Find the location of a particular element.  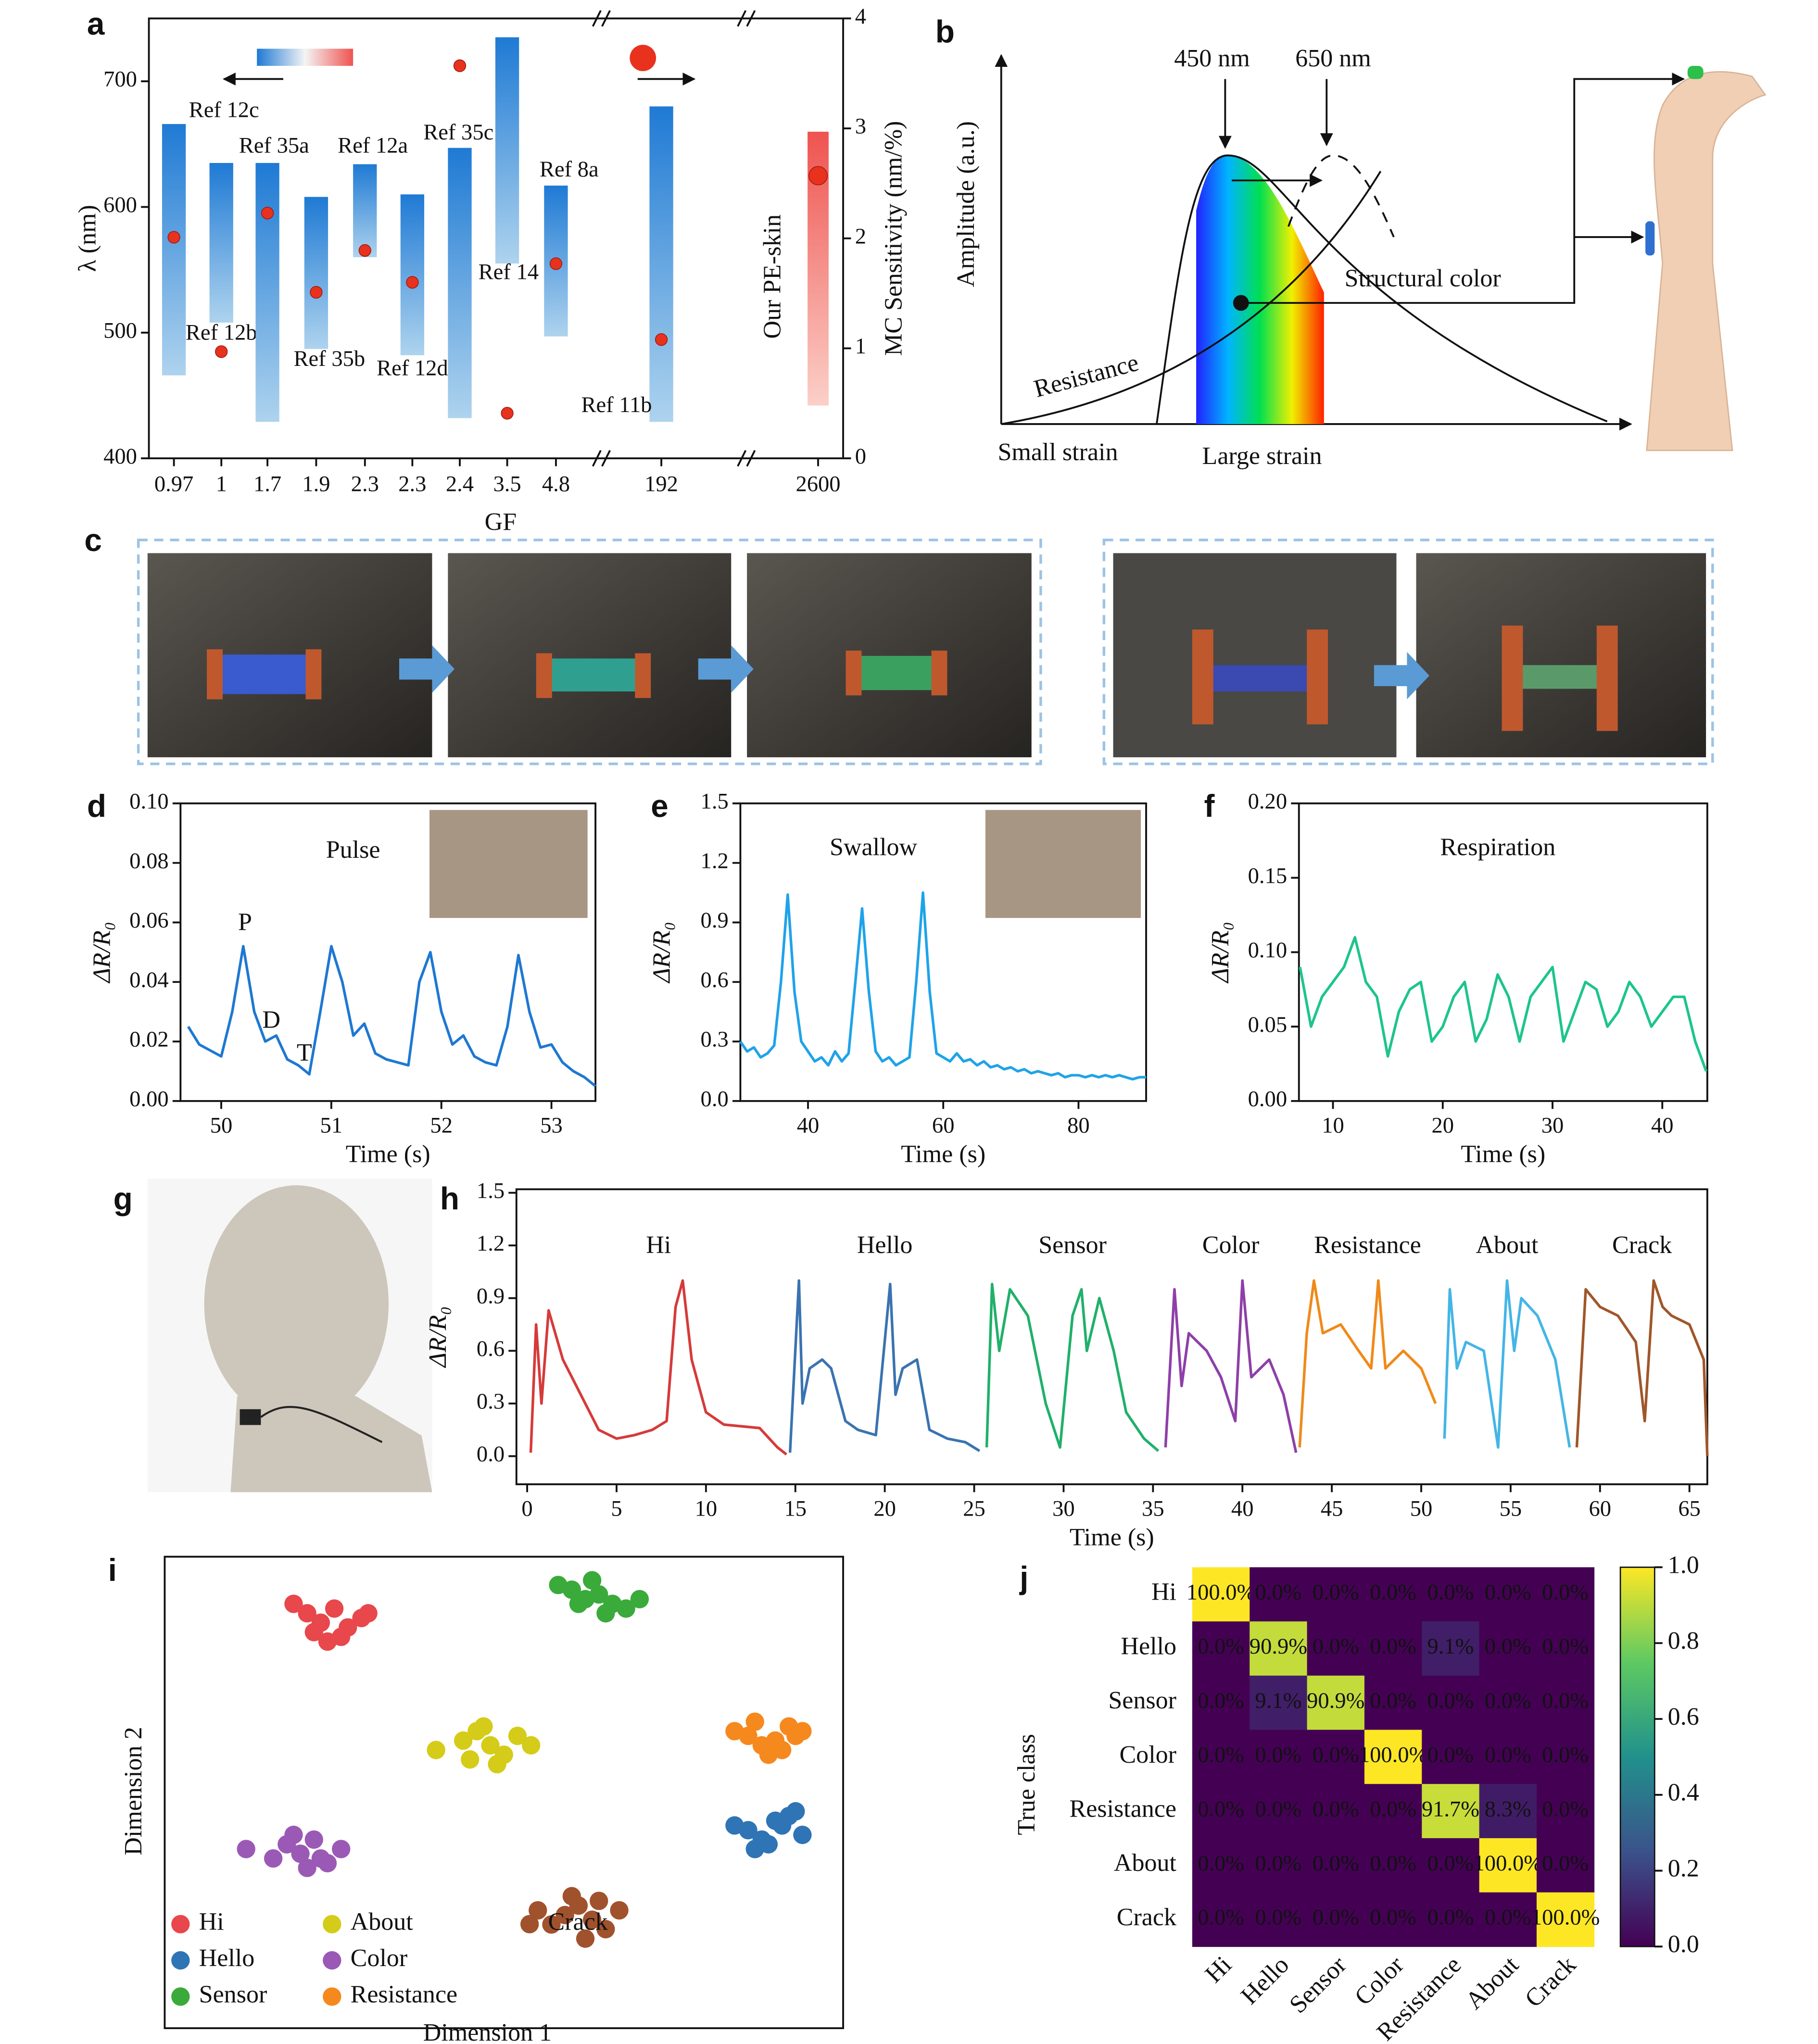

x-tick-label: 35 is located at coordinates (1153, 1508).